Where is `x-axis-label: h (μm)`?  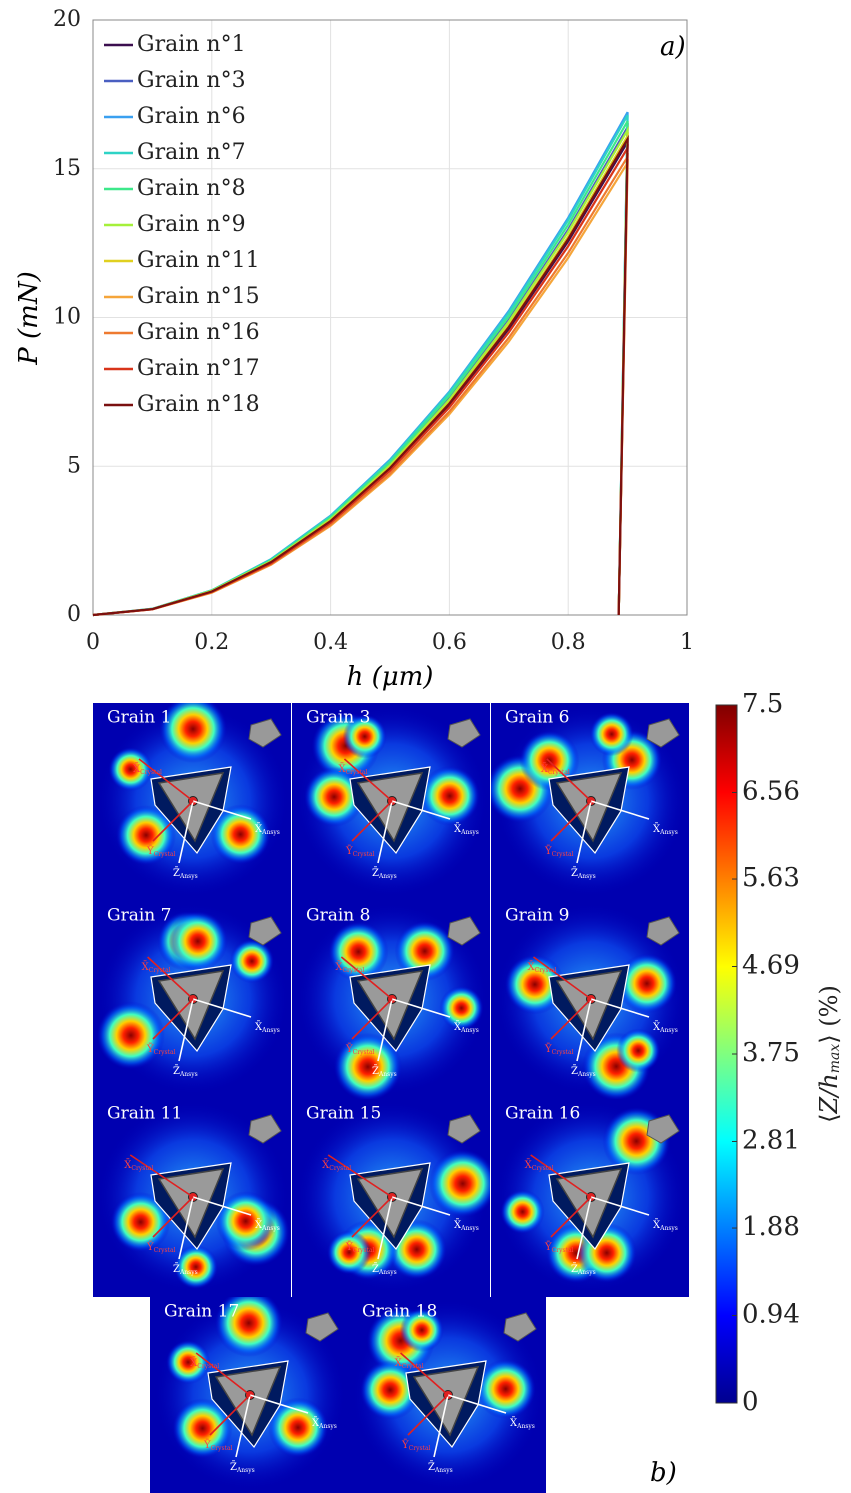
x-axis-label: h (μm) is located at coordinates (390, 677).